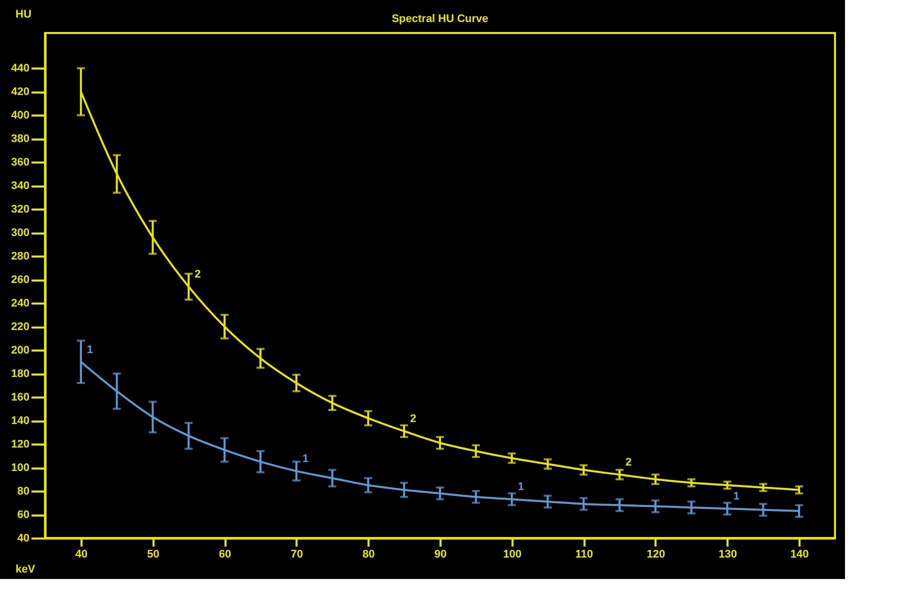 The image size is (900, 600). I want to click on y-tick-label: 60, so click(23, 515).